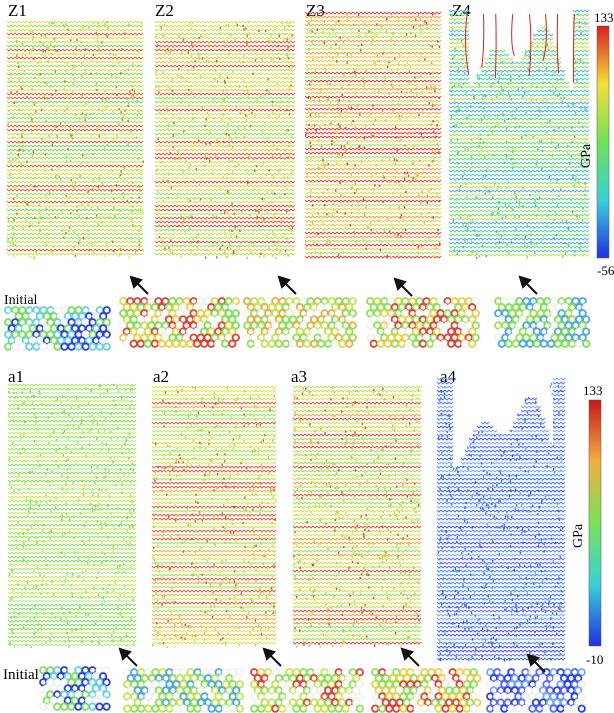 This screenshot has width=614, height=713. I want to click on panel-a4: a4, so click(501, 515).